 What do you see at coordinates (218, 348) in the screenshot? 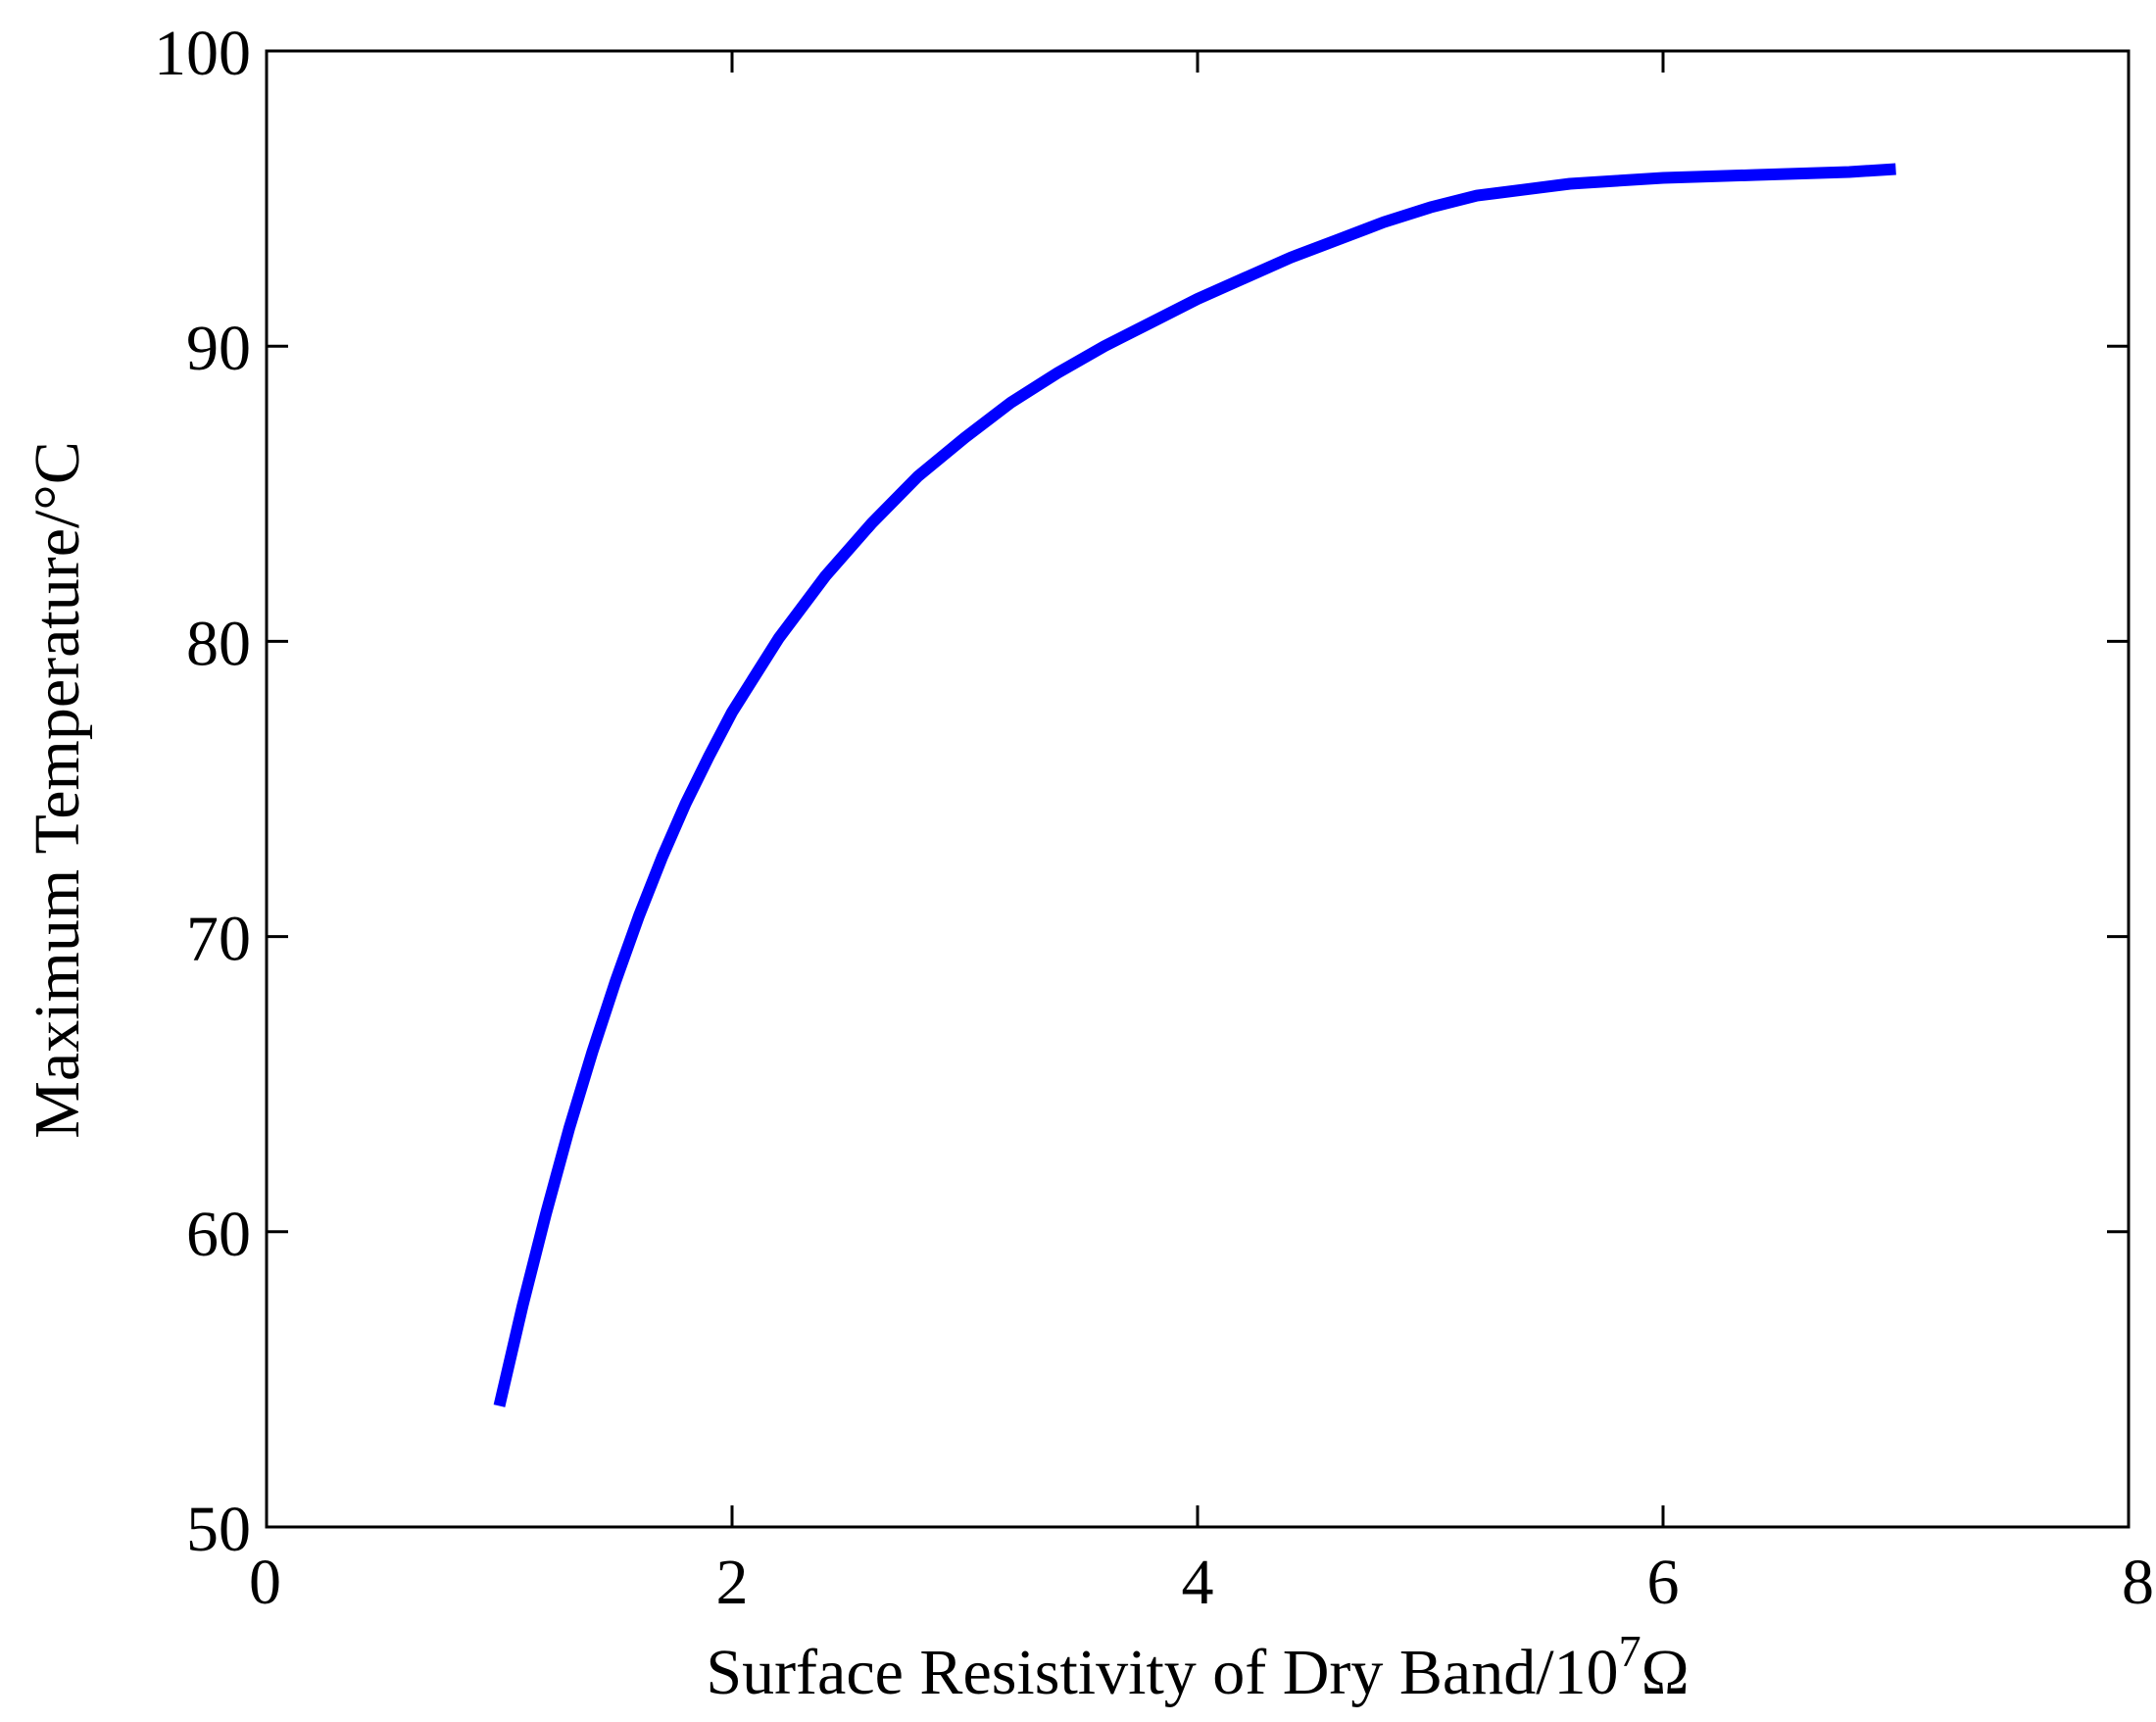
I see `y-tick-label: 90` at bounding box center [218, 348].